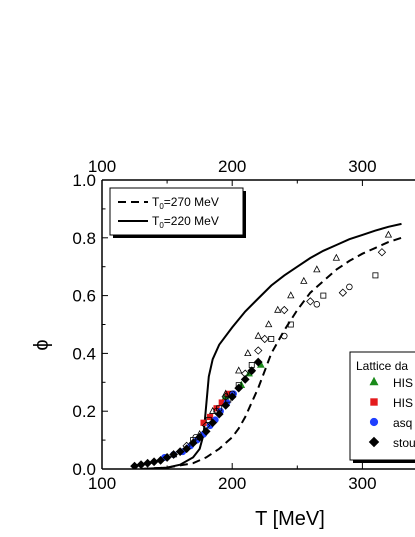 The image size is (415, 537). What do you see at coordinates (84, 296) in the screenshot?
I see `y-tick-label: 0.6` at bounding box center [84, 296].